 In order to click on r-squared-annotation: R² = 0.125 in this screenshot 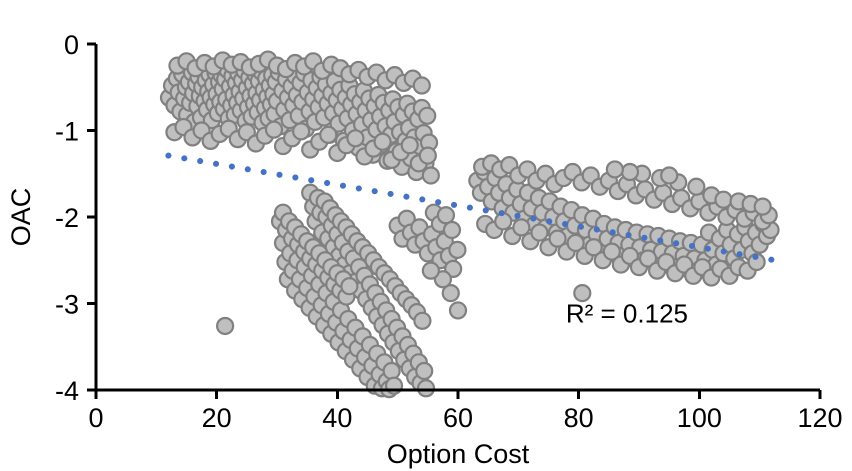, I will do `click(627, 314)`.